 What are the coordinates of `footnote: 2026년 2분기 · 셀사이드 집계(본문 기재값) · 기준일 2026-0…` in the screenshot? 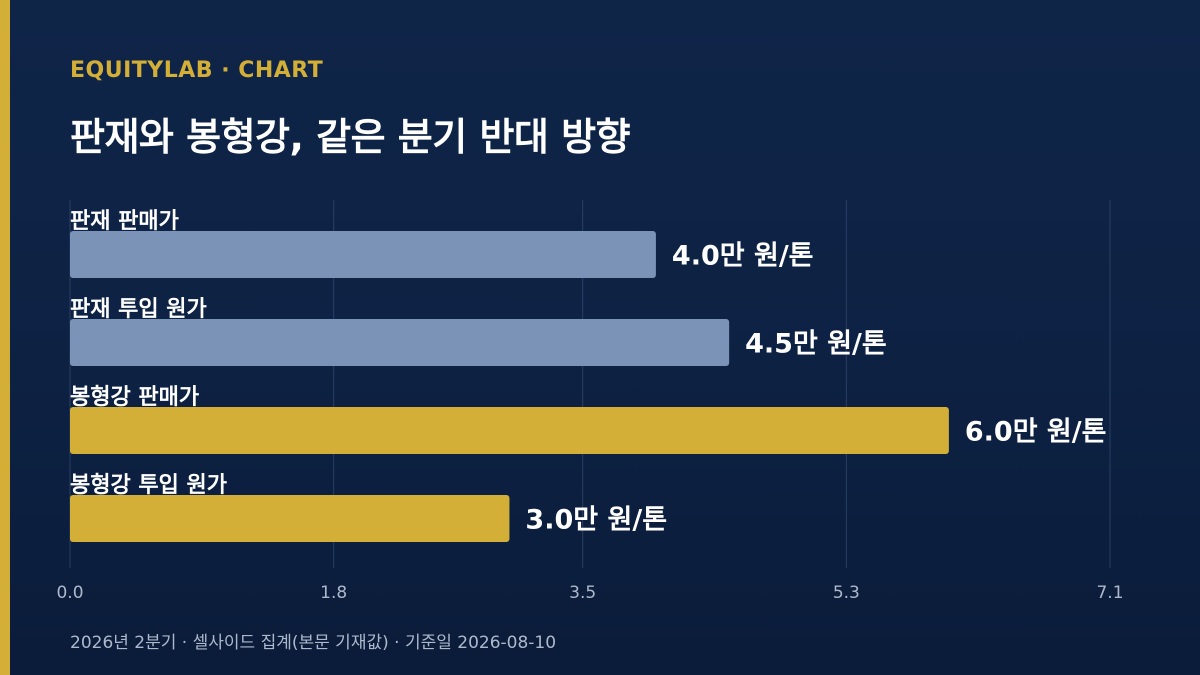 It's located at (313, 643).